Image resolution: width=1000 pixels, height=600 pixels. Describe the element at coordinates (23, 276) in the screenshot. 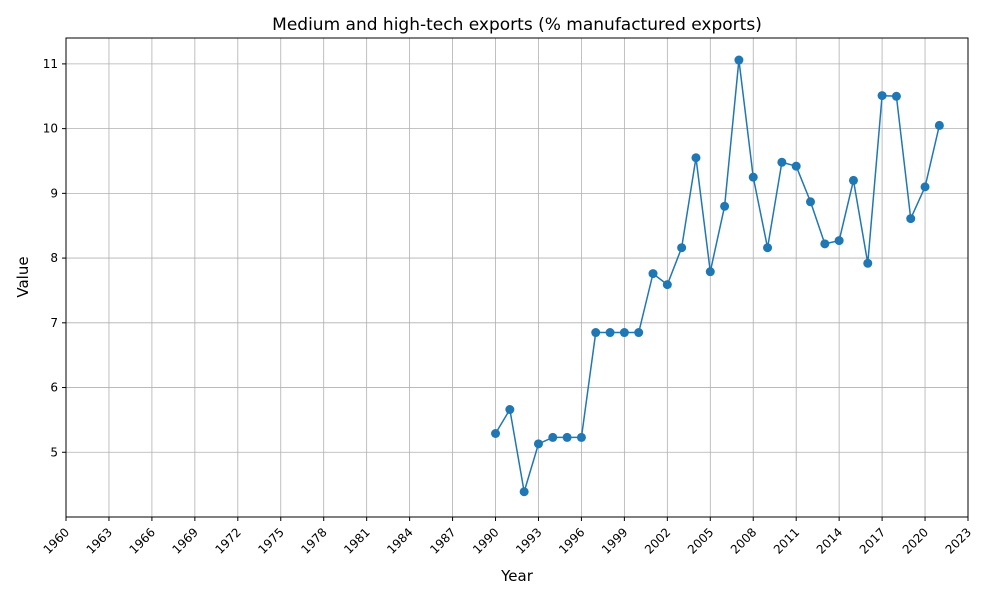

I see `y-axis-label: Value` at that location.